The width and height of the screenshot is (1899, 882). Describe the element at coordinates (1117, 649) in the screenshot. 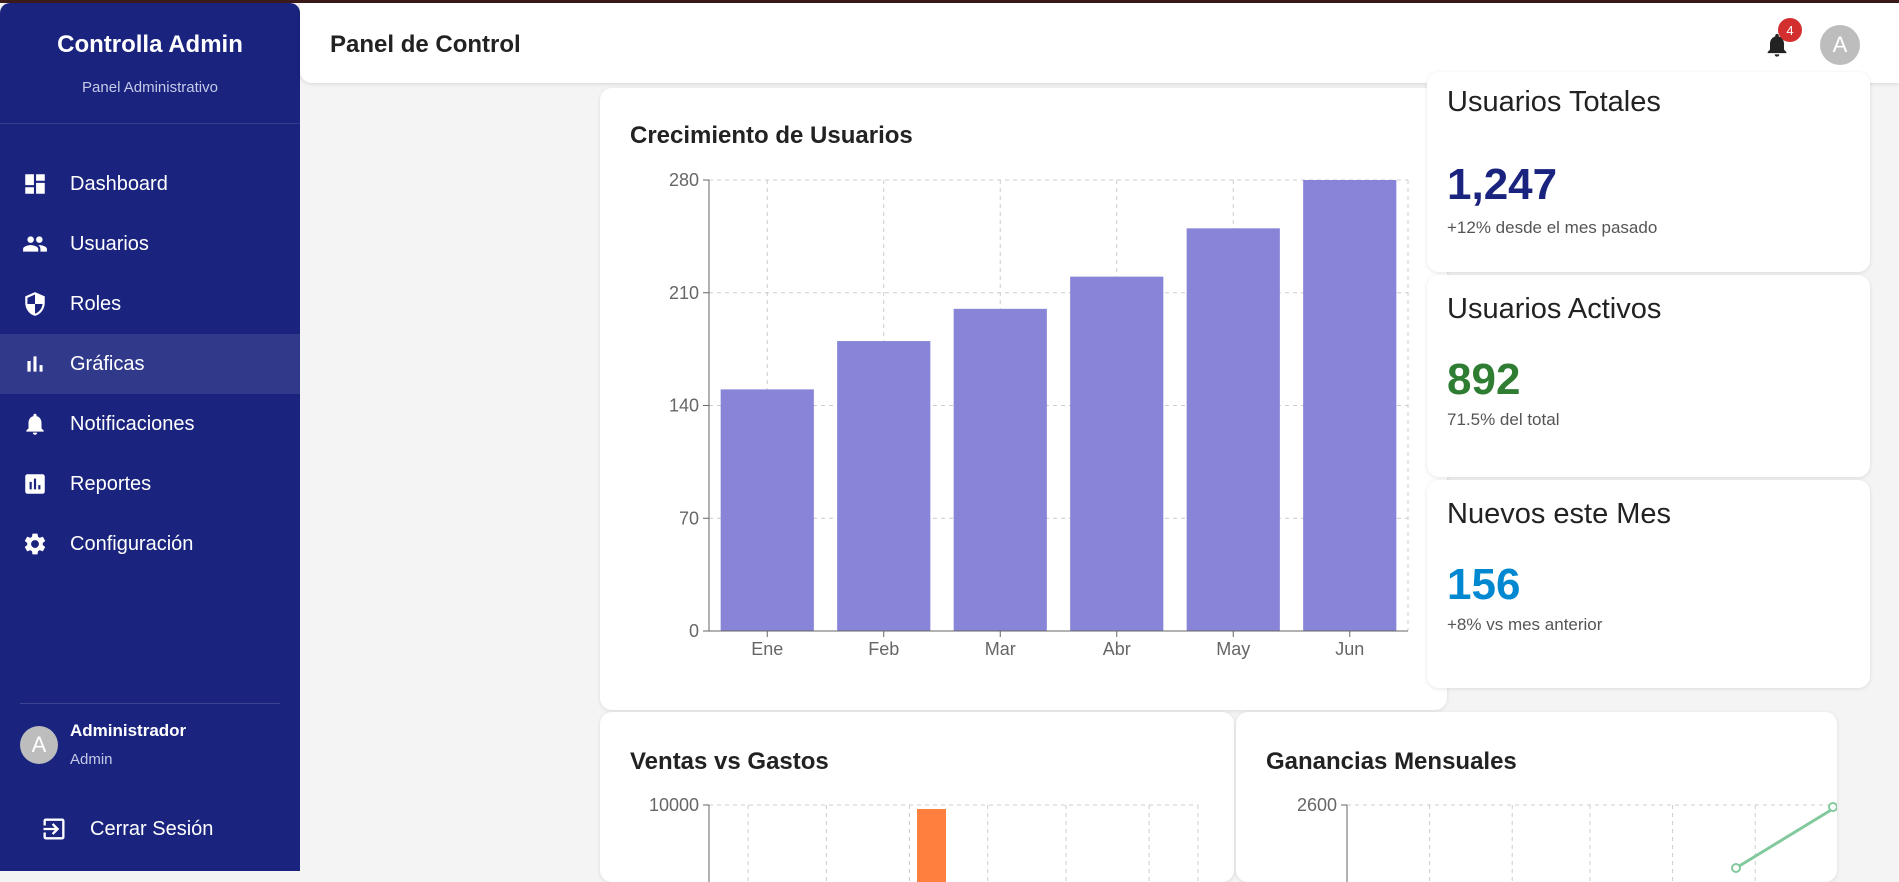

I see `x-tick-label: Abr` at that location.